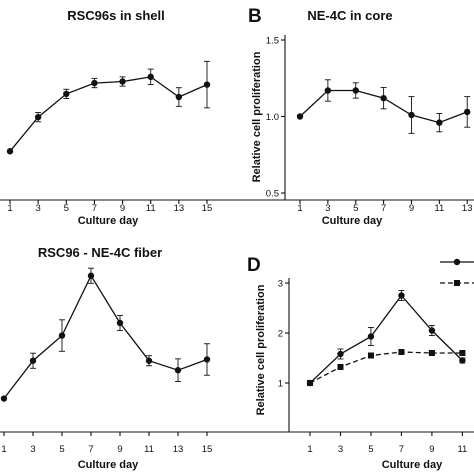  I want to click on legend-marker-circle, so click(457, 262).